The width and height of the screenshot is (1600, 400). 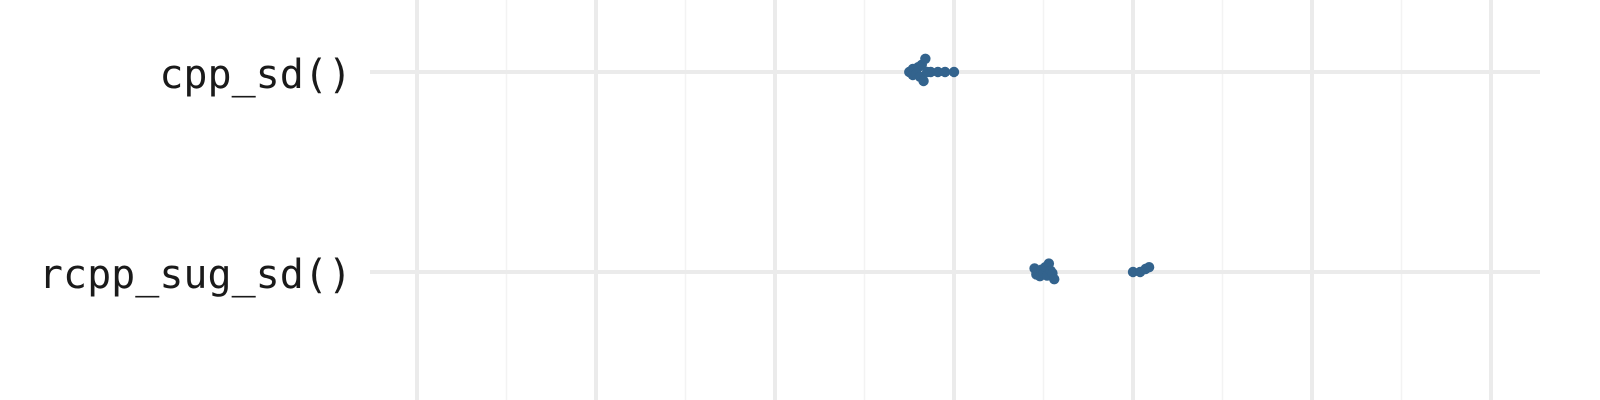 I want to click on category-label-rcpp-sug-sd: rcpp_sug_sd(), so click(x=195, y=275).